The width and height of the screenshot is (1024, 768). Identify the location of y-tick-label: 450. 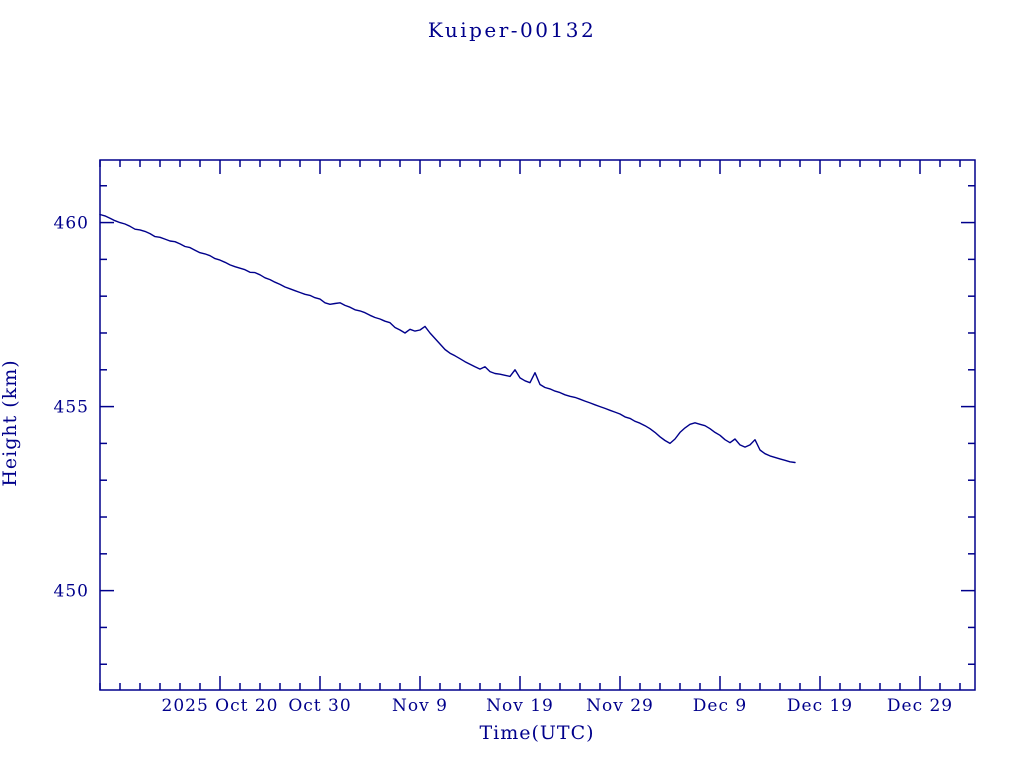
(71, 592).